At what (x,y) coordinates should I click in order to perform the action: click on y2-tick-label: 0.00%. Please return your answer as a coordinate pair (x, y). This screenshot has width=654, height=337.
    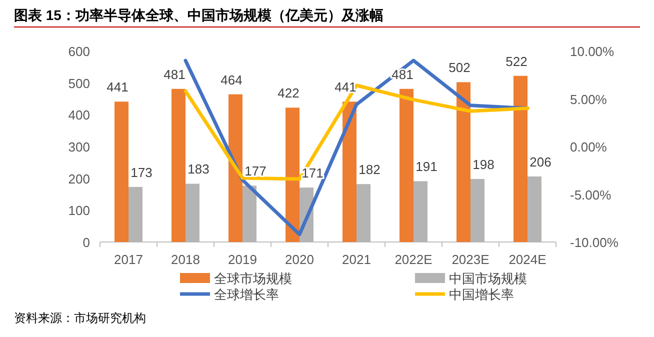
    Looking at the image, I should click on (589, 147).